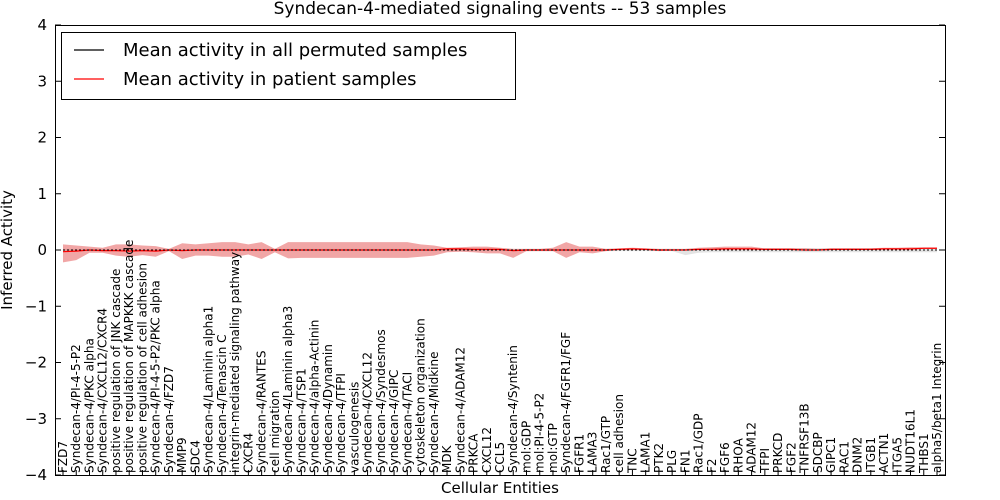  Describe the element at coordinates (500, 488) in the screenshot. I see `x-axis-label: Cellular Entities` at that location.